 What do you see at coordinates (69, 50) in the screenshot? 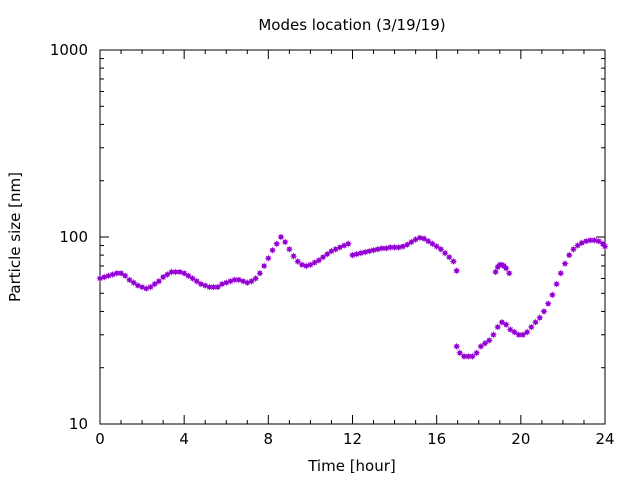
I see `y-tick-label: 1000` at bounding box center [69, 50].